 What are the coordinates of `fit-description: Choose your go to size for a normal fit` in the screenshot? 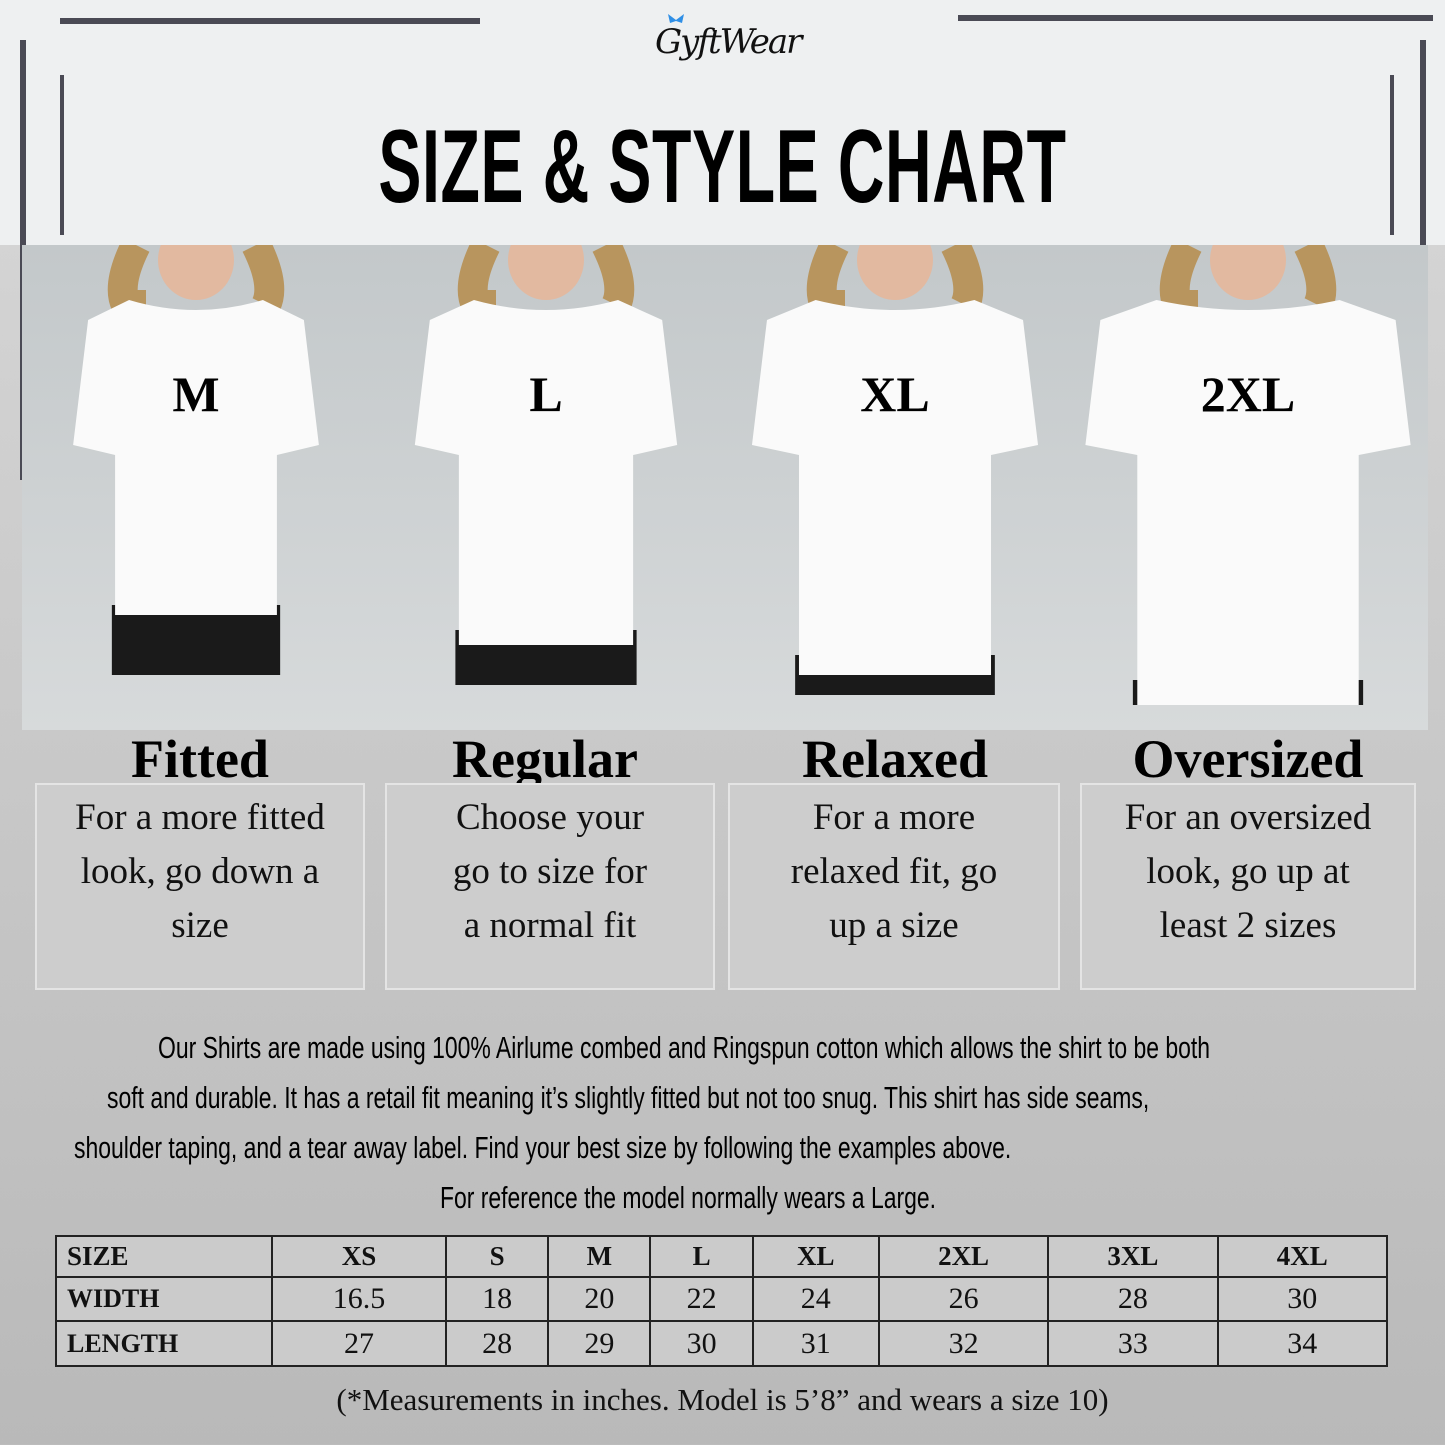 It's located at (550, 886).